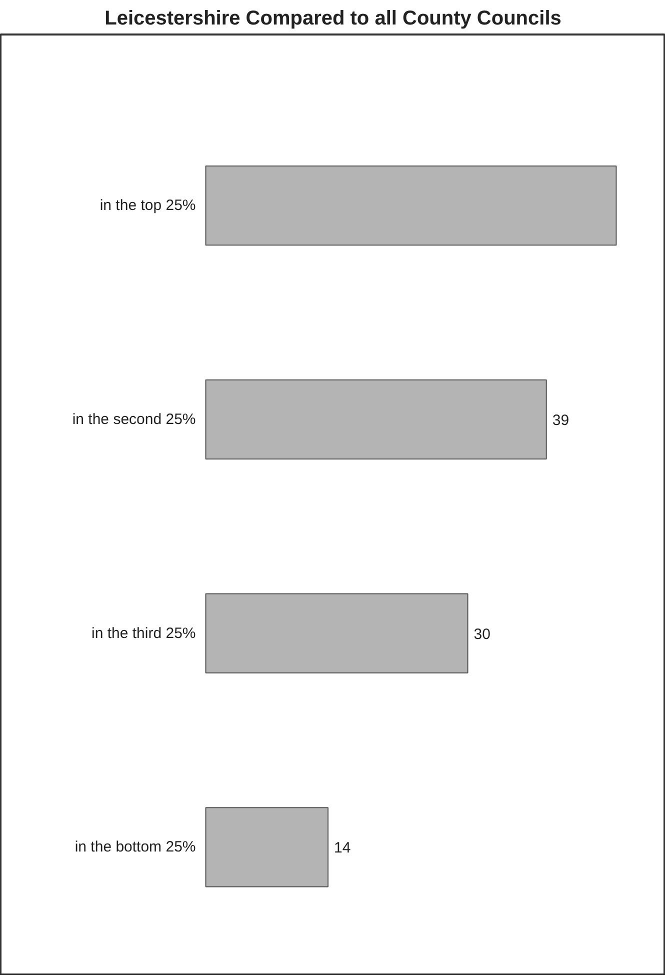  Describe the element at coordinates (561, 420) in the screenshot. I see `data-label: 39` at that location.